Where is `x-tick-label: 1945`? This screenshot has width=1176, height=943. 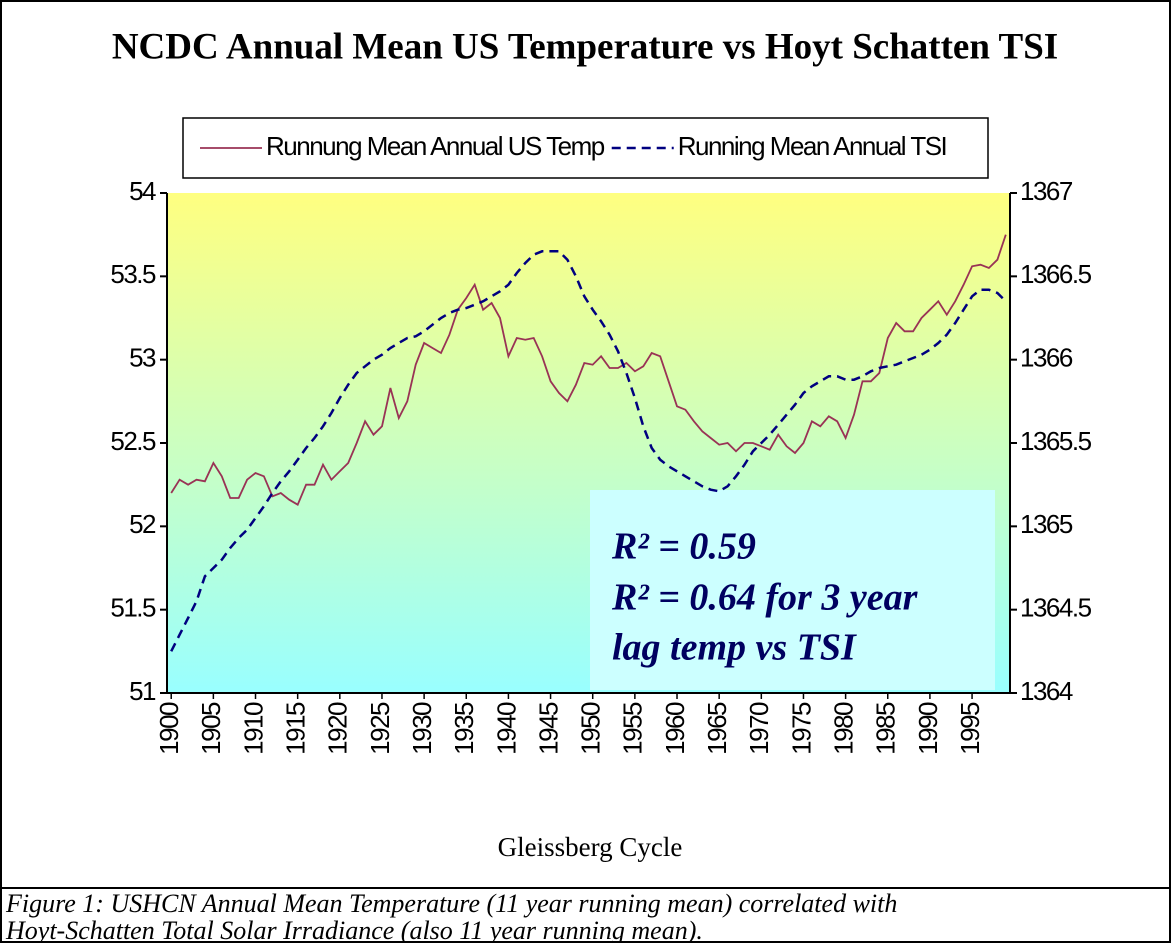 x-tick-label: 1945 is located at coordinates (548, 728).